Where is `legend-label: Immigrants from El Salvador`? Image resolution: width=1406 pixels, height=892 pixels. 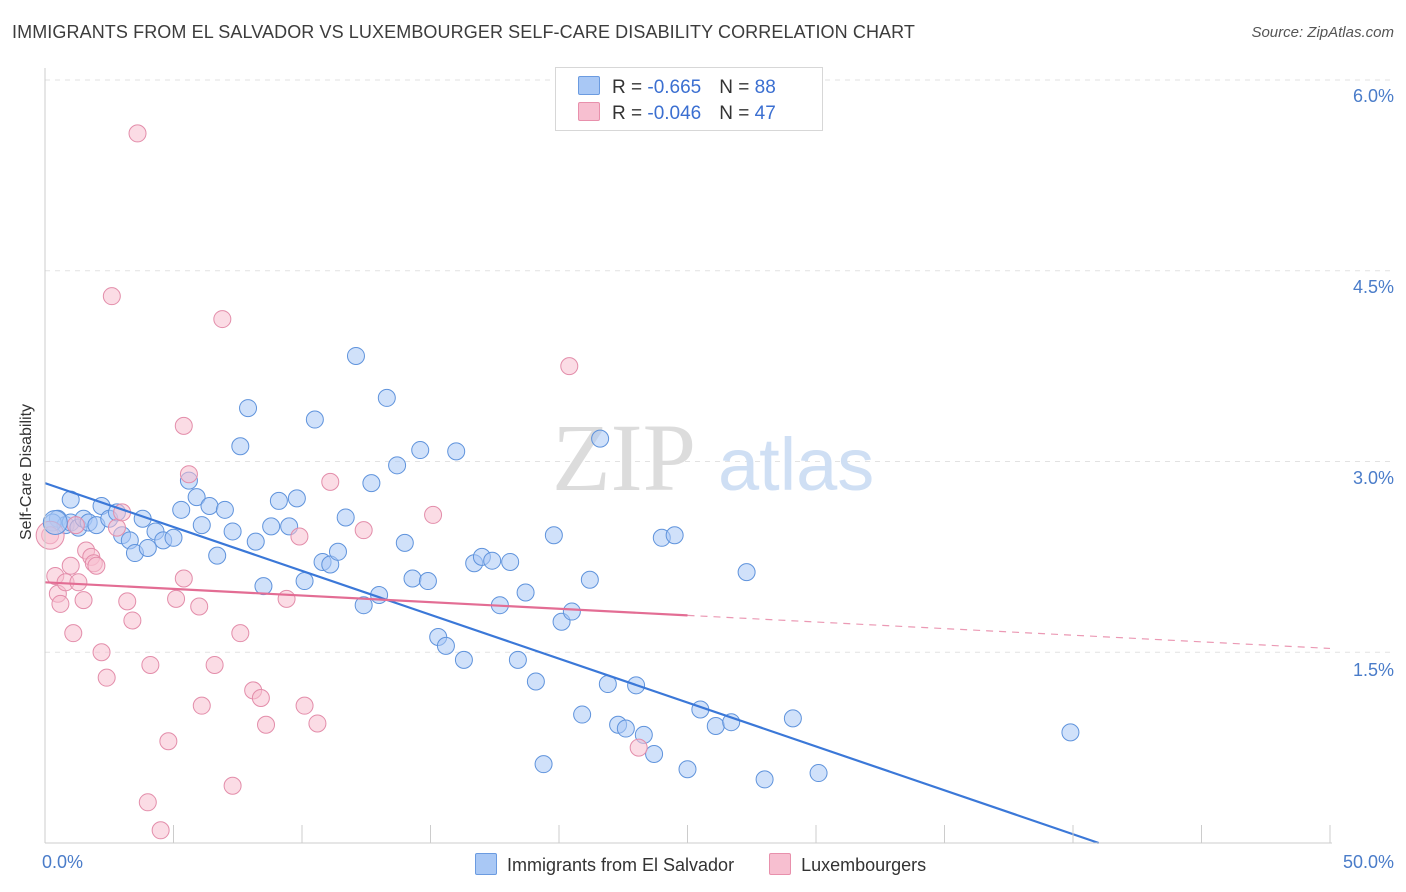
legend-label: Immigrants from El Salvador is located at coordinates (621, 865).